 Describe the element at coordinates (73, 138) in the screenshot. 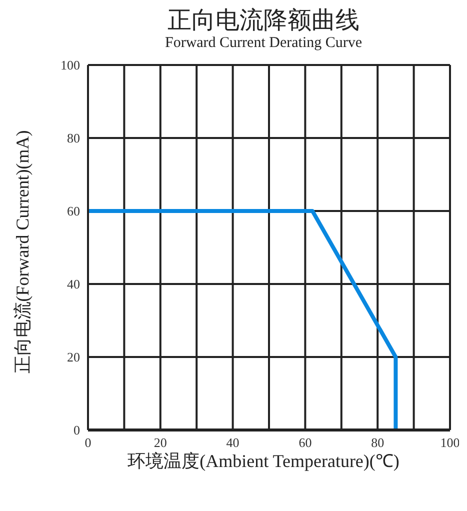

I see `y-tick-label: 80` at that location.